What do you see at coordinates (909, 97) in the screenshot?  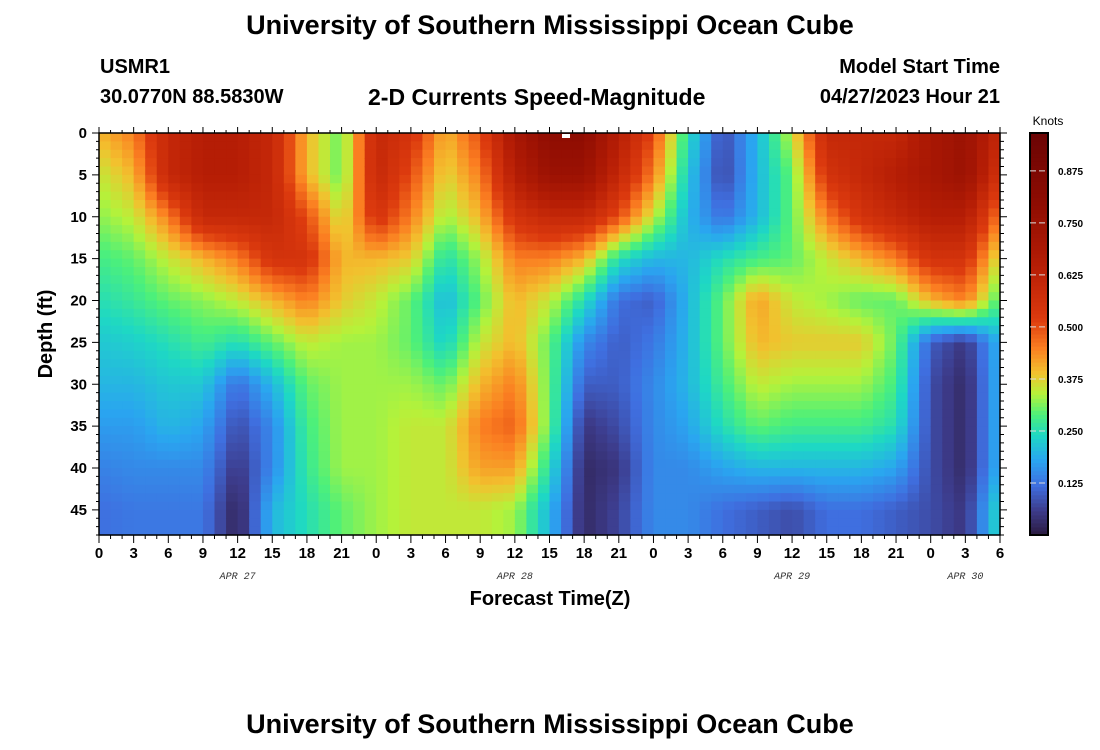 I see `model-start-value: 04/27/2023 Hour 21` at bounding box center [909, 97].